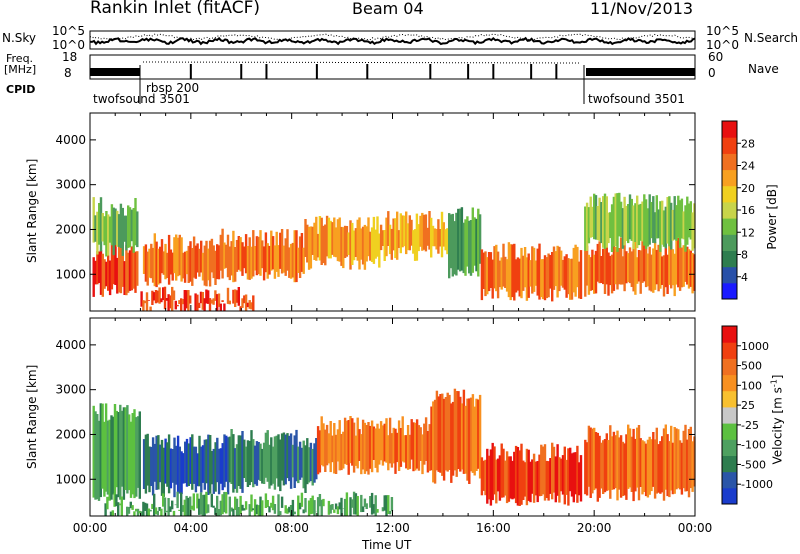 The width and height of the screenshot is (800, 554). What do you see at coordinates (748, 166) in the screenshot?
I see `power-colorbar-tick-label: 24` at bounding box center [748, 166].